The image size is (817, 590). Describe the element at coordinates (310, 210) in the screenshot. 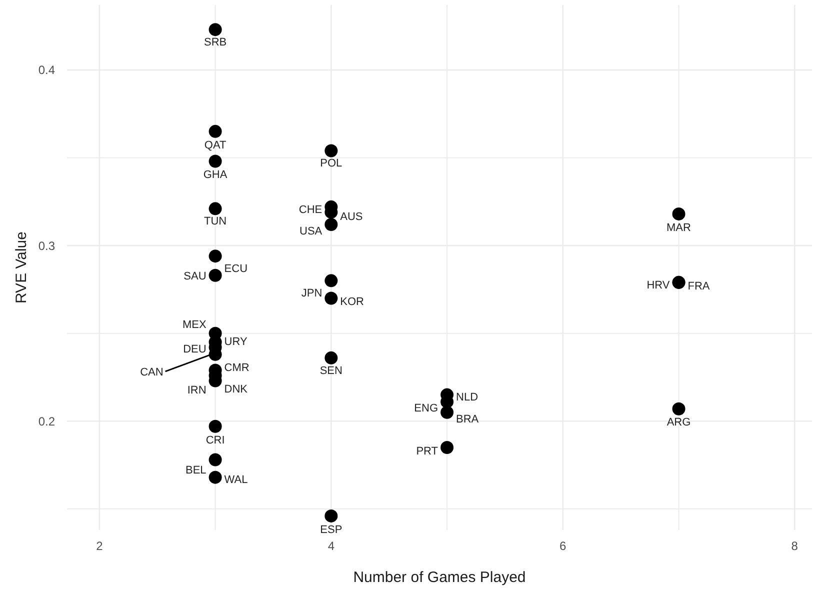

I see `annotation: CHE` at that location.